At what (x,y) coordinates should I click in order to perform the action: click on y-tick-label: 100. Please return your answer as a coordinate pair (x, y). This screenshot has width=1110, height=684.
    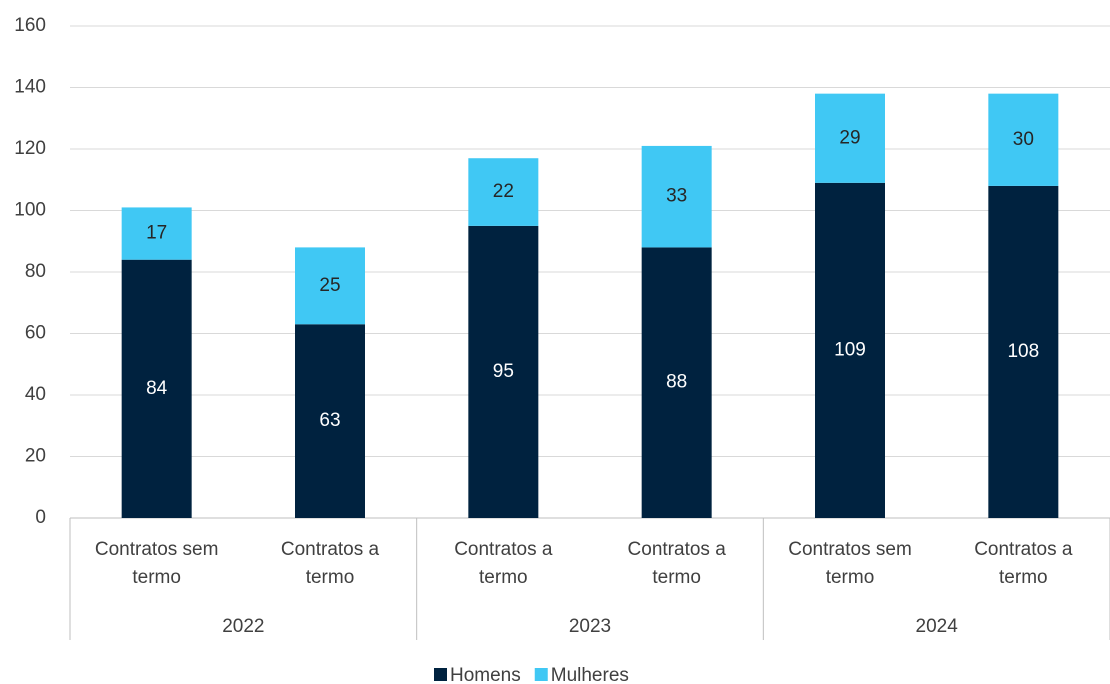
    Looking at the image, I should click on (30, 210).